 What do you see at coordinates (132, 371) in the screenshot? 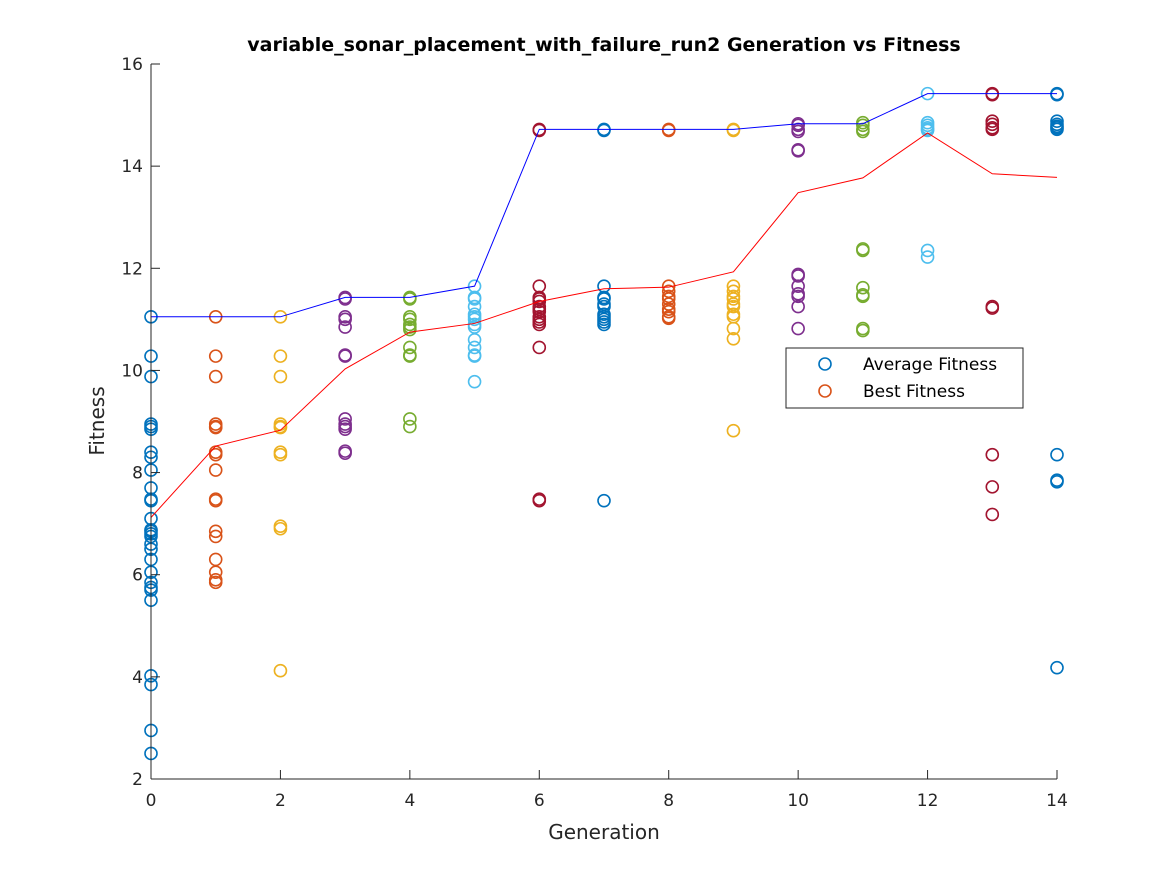
I see `y-tick-label: 10` at bounding box center [132, 371].